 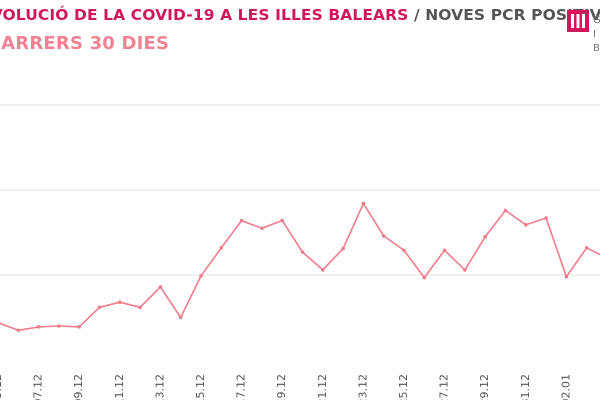 What do you see at coordinates (565, 387) in the screenshot?
I see `x-tick-label: 02.01` at bounding box center [565, 387].